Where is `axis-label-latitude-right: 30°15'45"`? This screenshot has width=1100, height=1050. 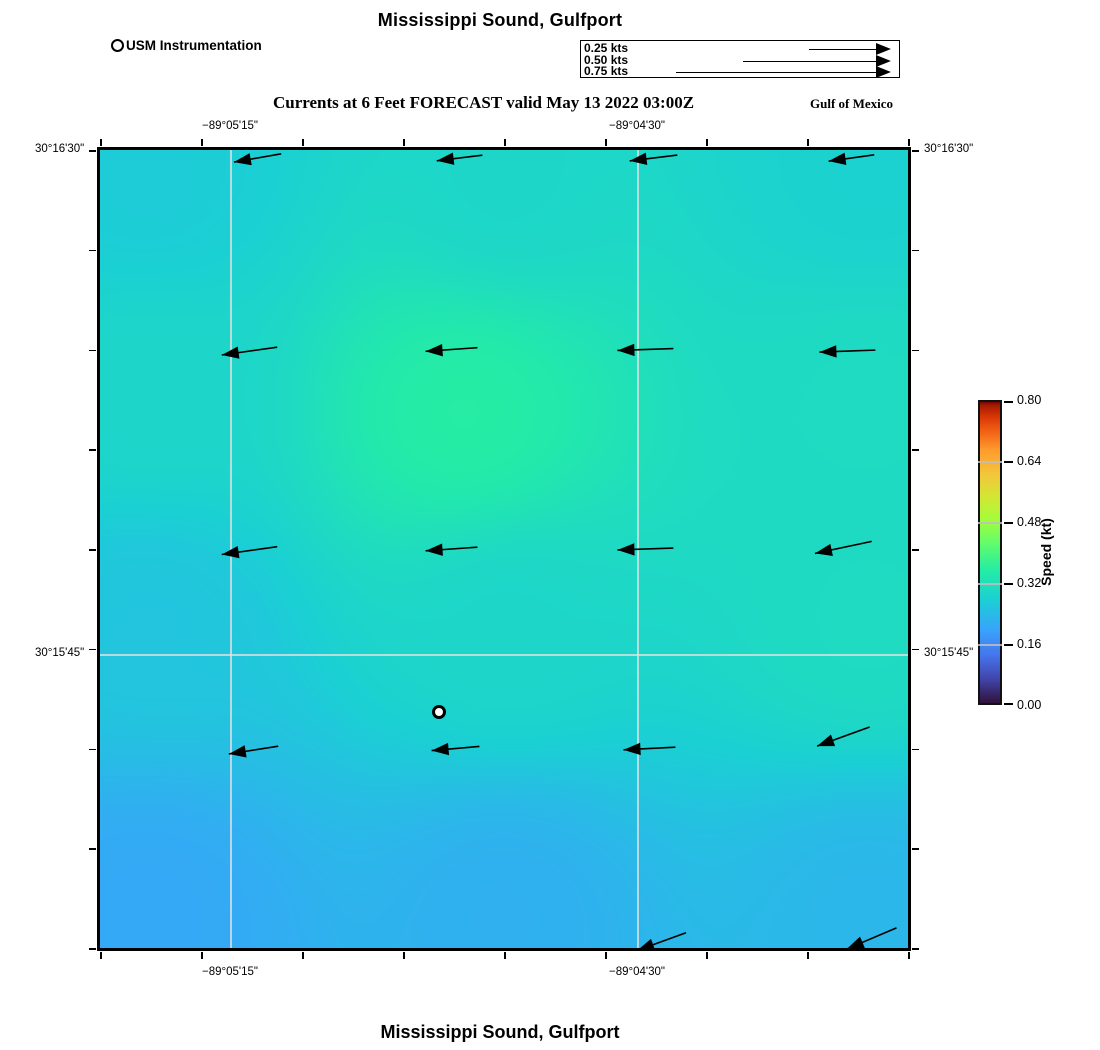 axis-label-latitude-right: 30°15'45" is located at coordinates (949, 653).